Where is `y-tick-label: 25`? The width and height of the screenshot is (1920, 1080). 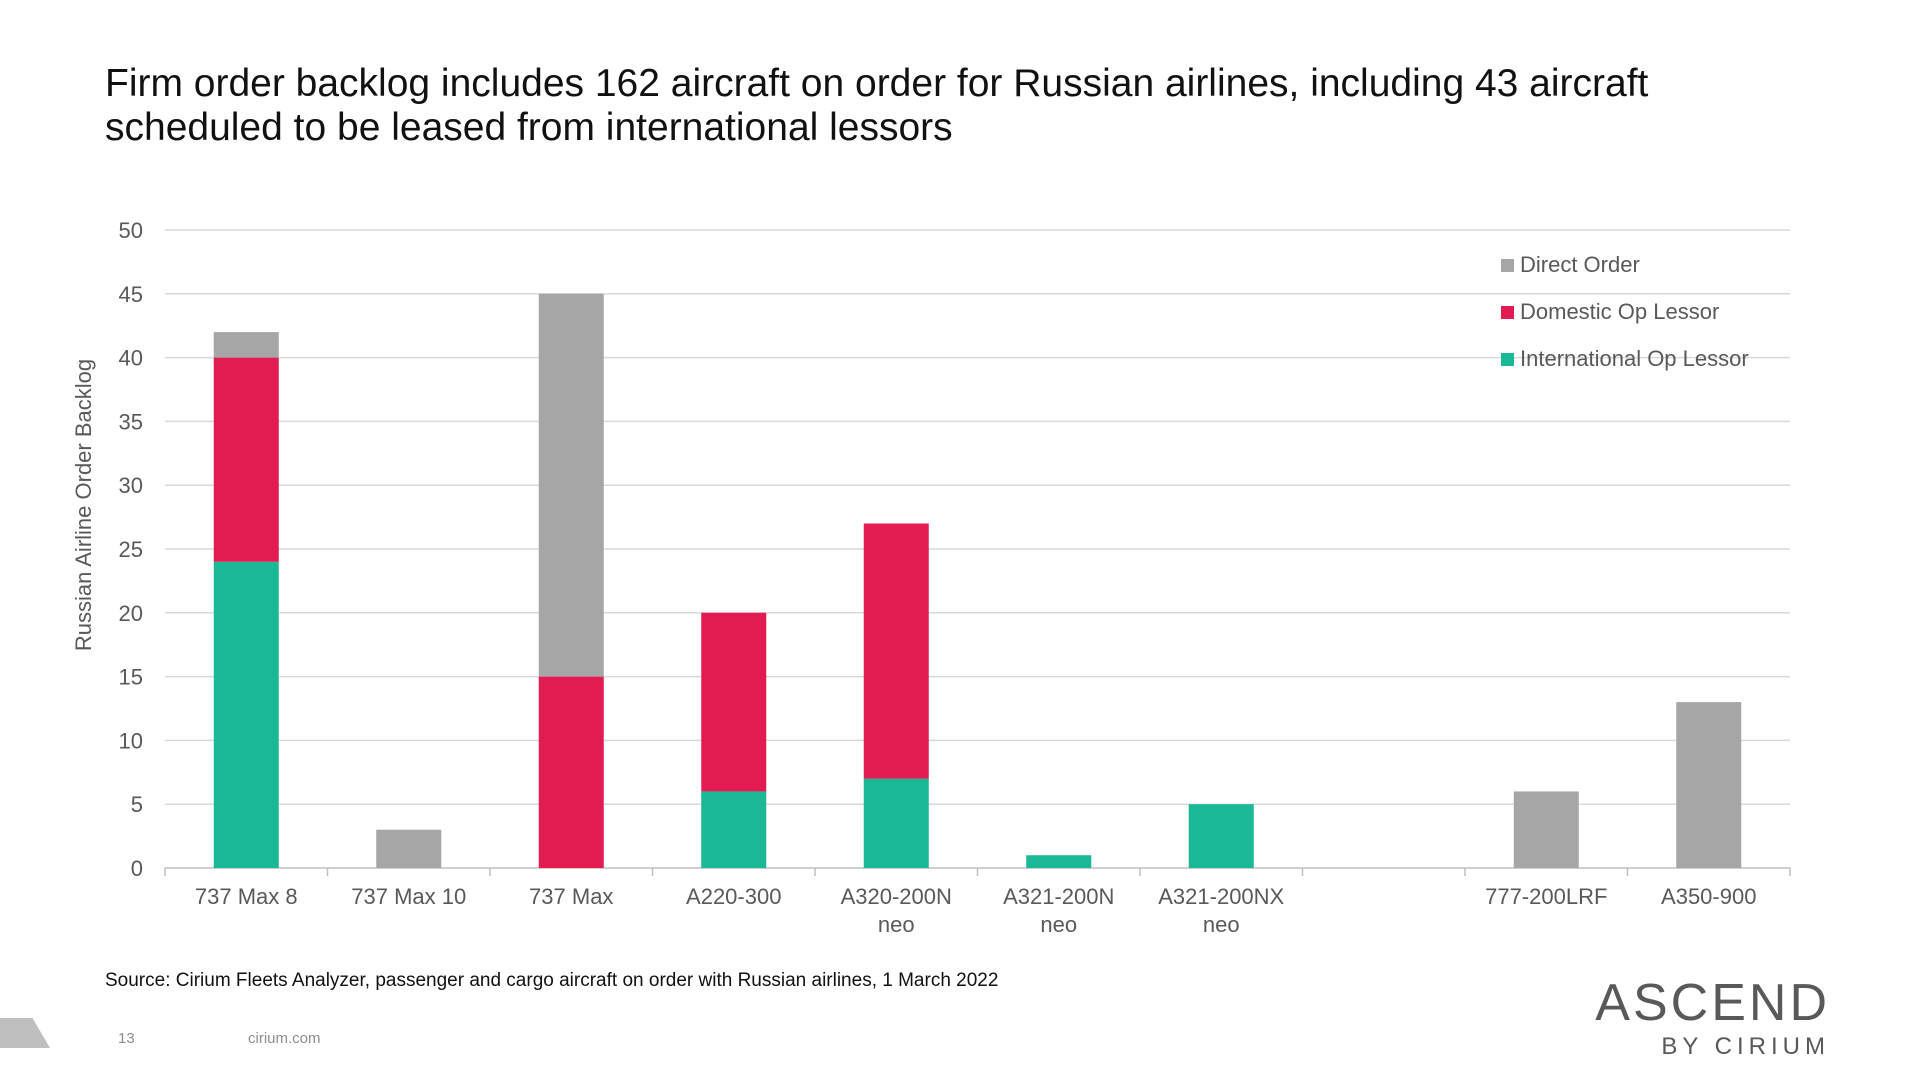 y-tick-label: 25 is located at coordinates (131, 549).